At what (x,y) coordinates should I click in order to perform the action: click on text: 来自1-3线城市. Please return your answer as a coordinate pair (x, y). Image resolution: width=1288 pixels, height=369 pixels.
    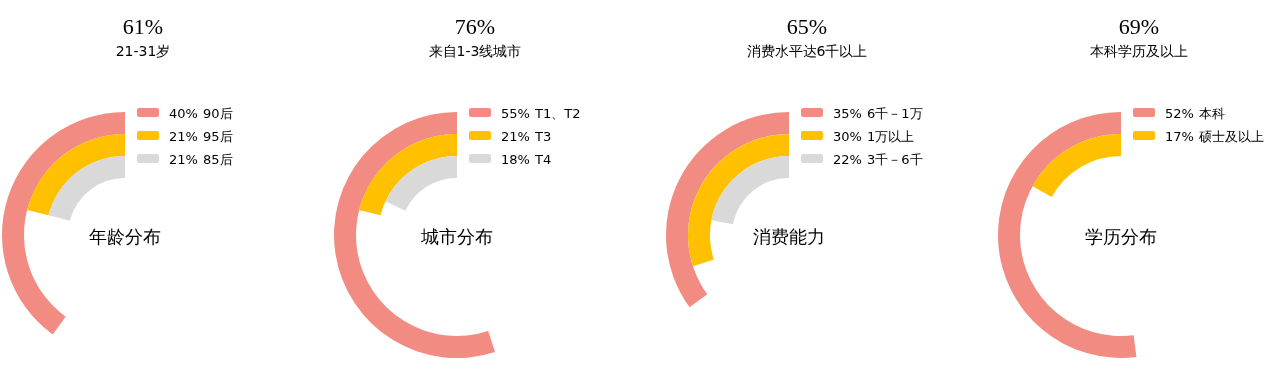
    Looking at the image, I should click on (475, 51).